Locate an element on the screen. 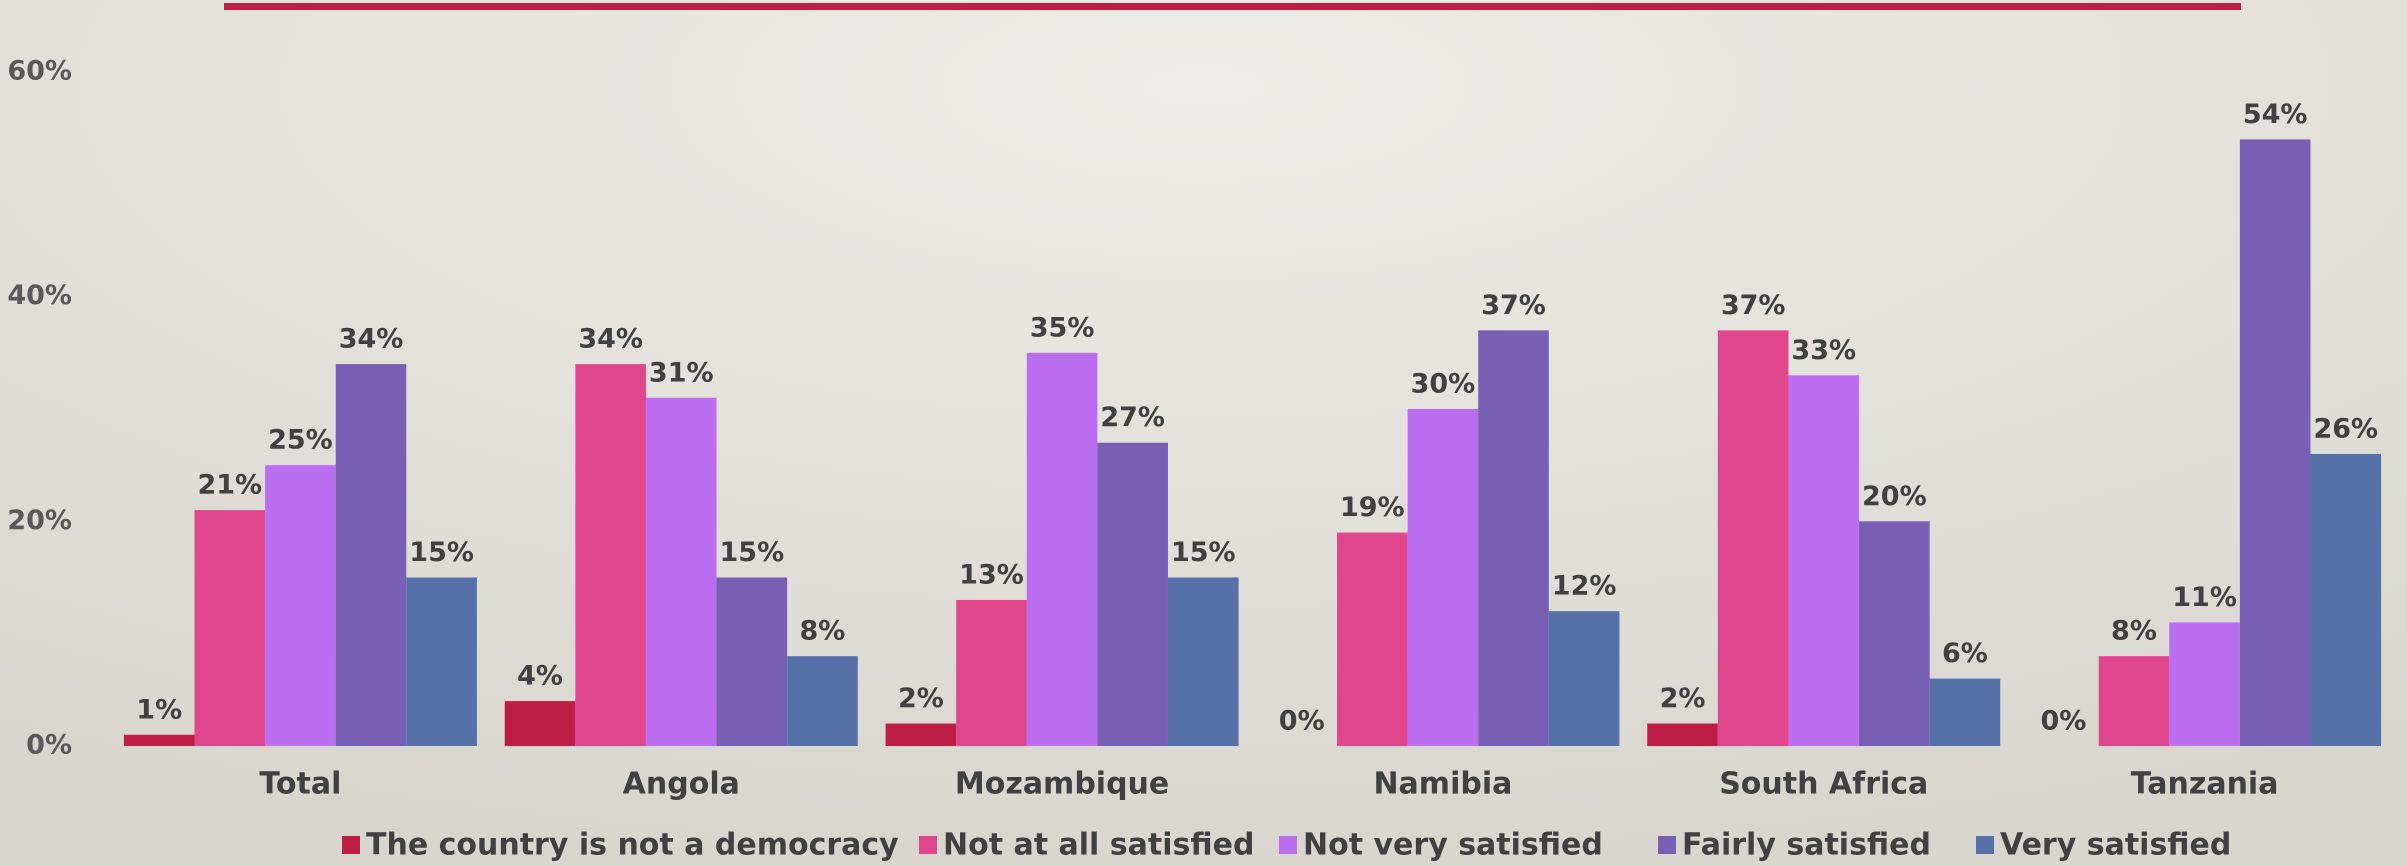 This screenshot has width=2407, height=866. value-label: 4% is located at coordinates (540, 676).